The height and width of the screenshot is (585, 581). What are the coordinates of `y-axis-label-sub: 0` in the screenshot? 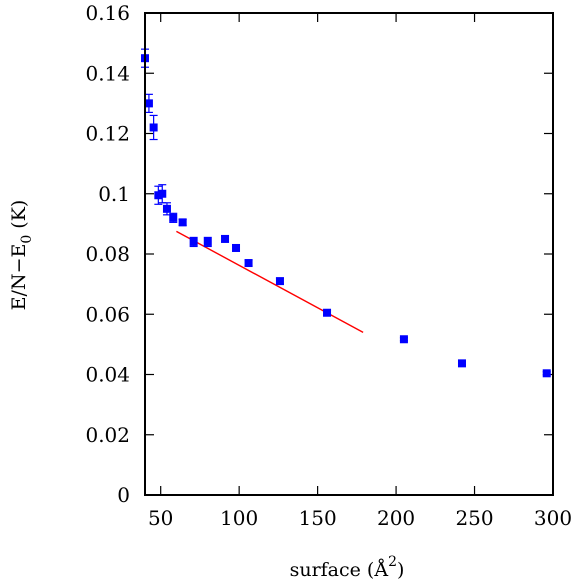 It's located at (27, 239).